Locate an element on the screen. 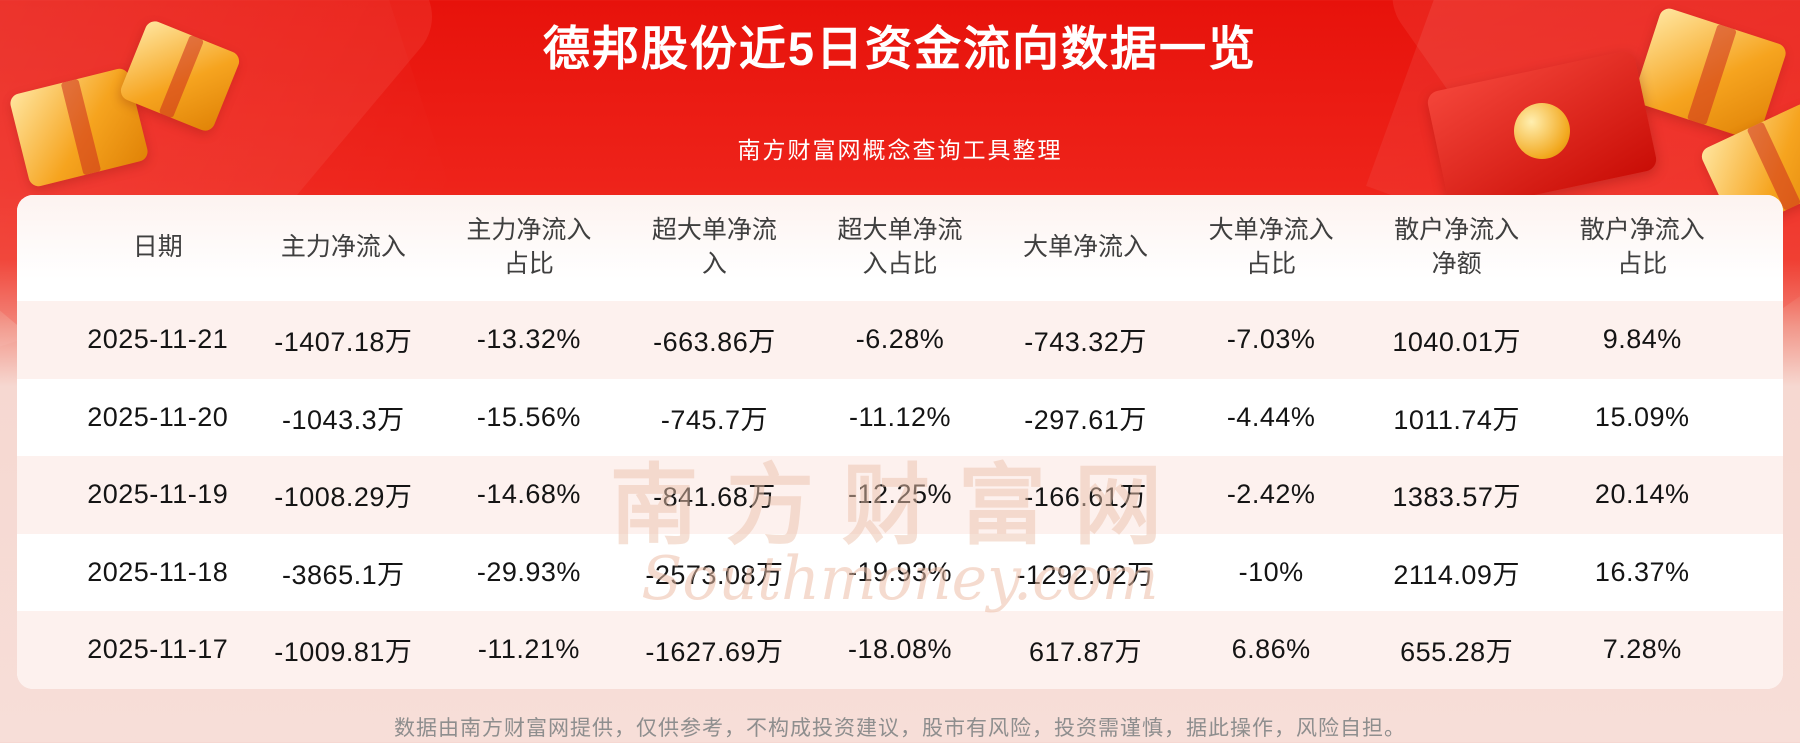  date-cell: 2025-11-18 is located at coordinates (158, 571).